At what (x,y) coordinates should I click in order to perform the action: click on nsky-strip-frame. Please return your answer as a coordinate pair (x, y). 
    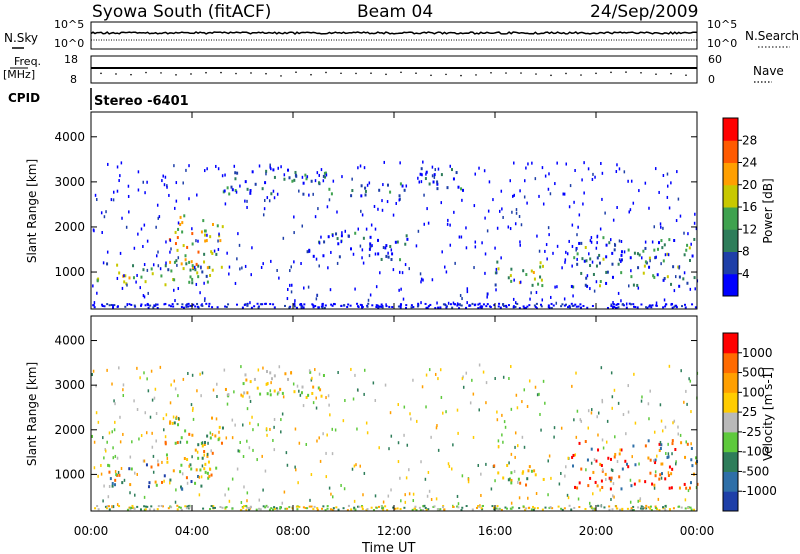
    Looking at the image, I should click on (394, 35).